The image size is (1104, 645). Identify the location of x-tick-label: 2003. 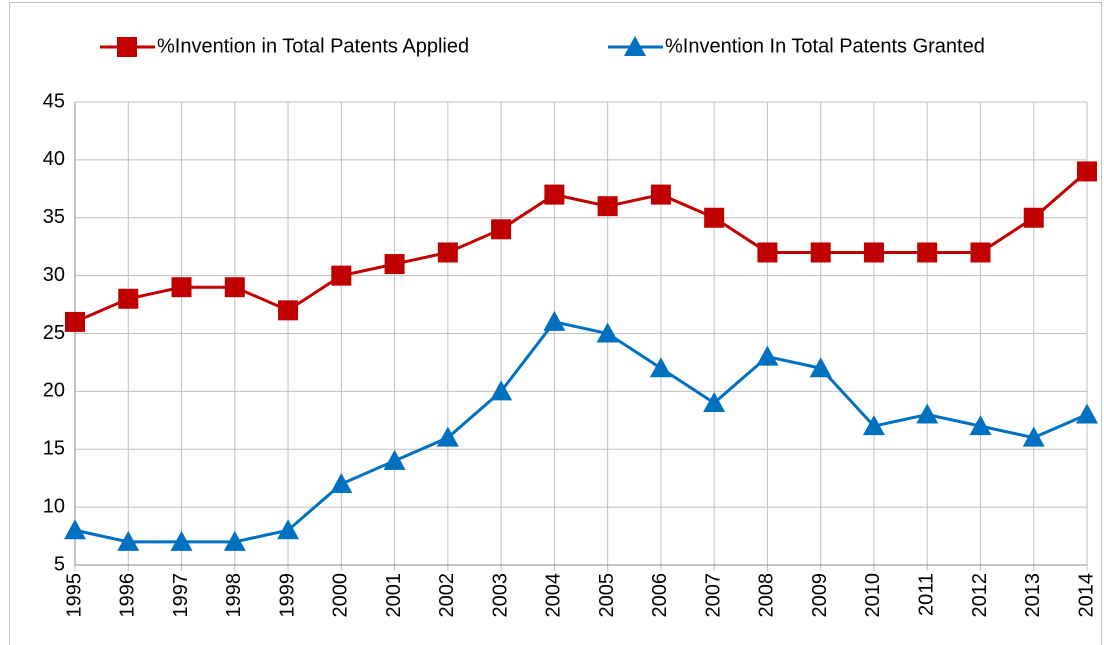
(500, 595).